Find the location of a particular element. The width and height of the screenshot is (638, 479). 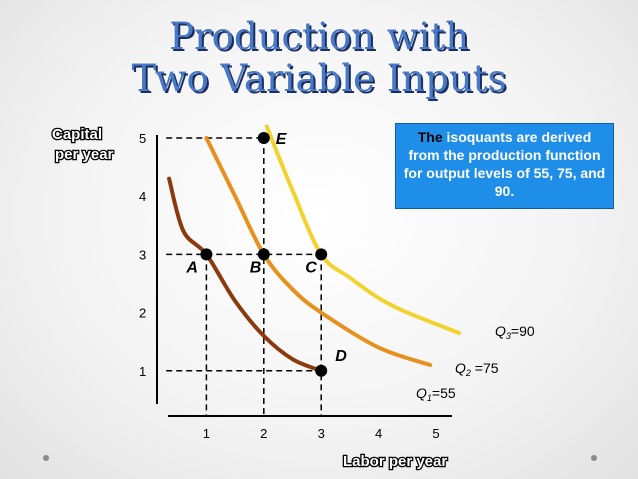

isoquant-label-value: =90 is located at coordinates (523, 331).